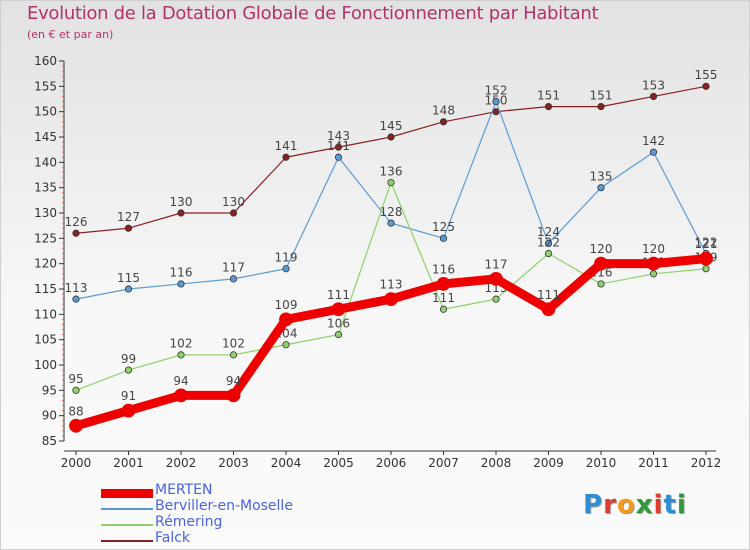 The width and height of the screenshot is (750, 550). What do you see at coordinates (189, 522) in the screenshot?
I see `legend-label: Rémering` at bounding box center [189, 522].